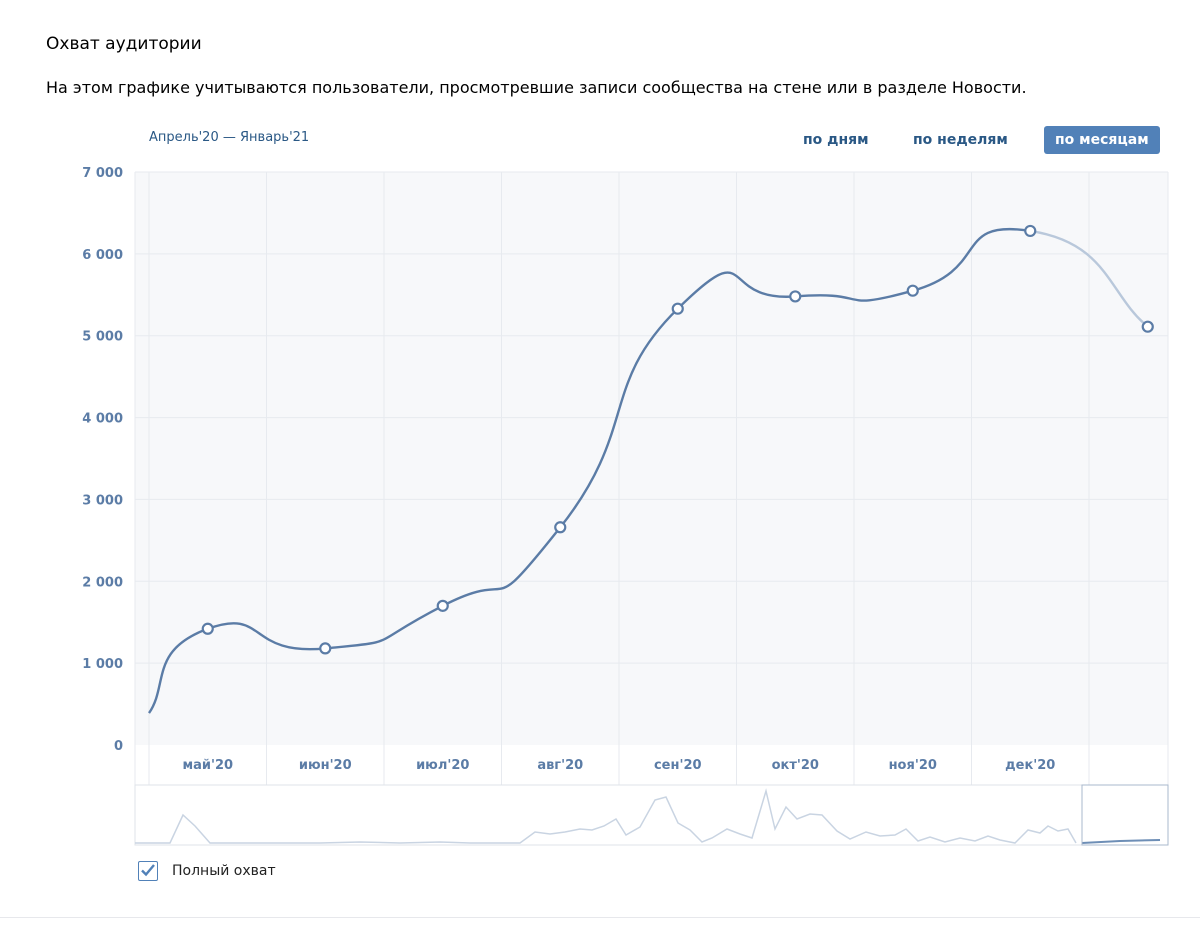 This screenshot has height=927, width=1200. Describe the element at coordinates (325, 765) in the screenshot. I see `x-tick-label: июн'20` at that location.